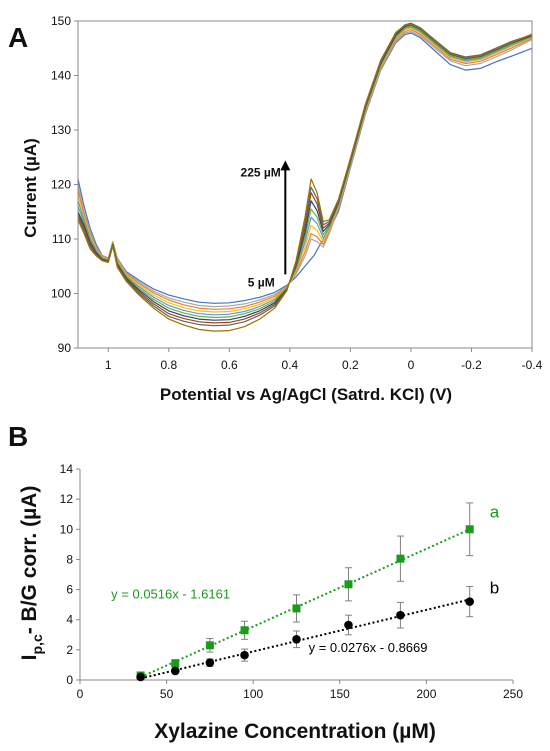 This screenshot has height=751, width=550. I want to click on panel-b-y-tick-label: 0, so click(69, 680).